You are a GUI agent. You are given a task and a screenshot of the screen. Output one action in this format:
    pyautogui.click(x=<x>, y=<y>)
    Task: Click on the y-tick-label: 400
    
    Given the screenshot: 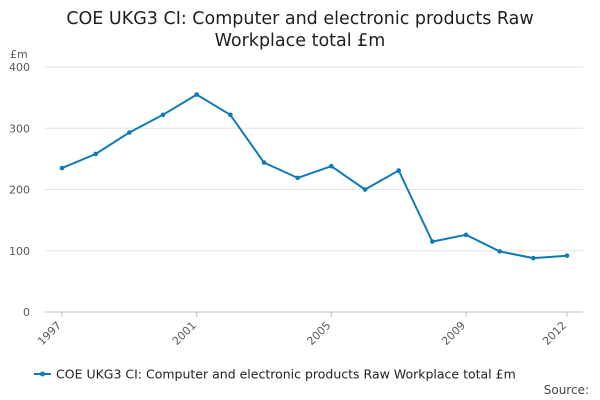 What is the action you would take?
    pyautogui.click(x=19, y=67)
    